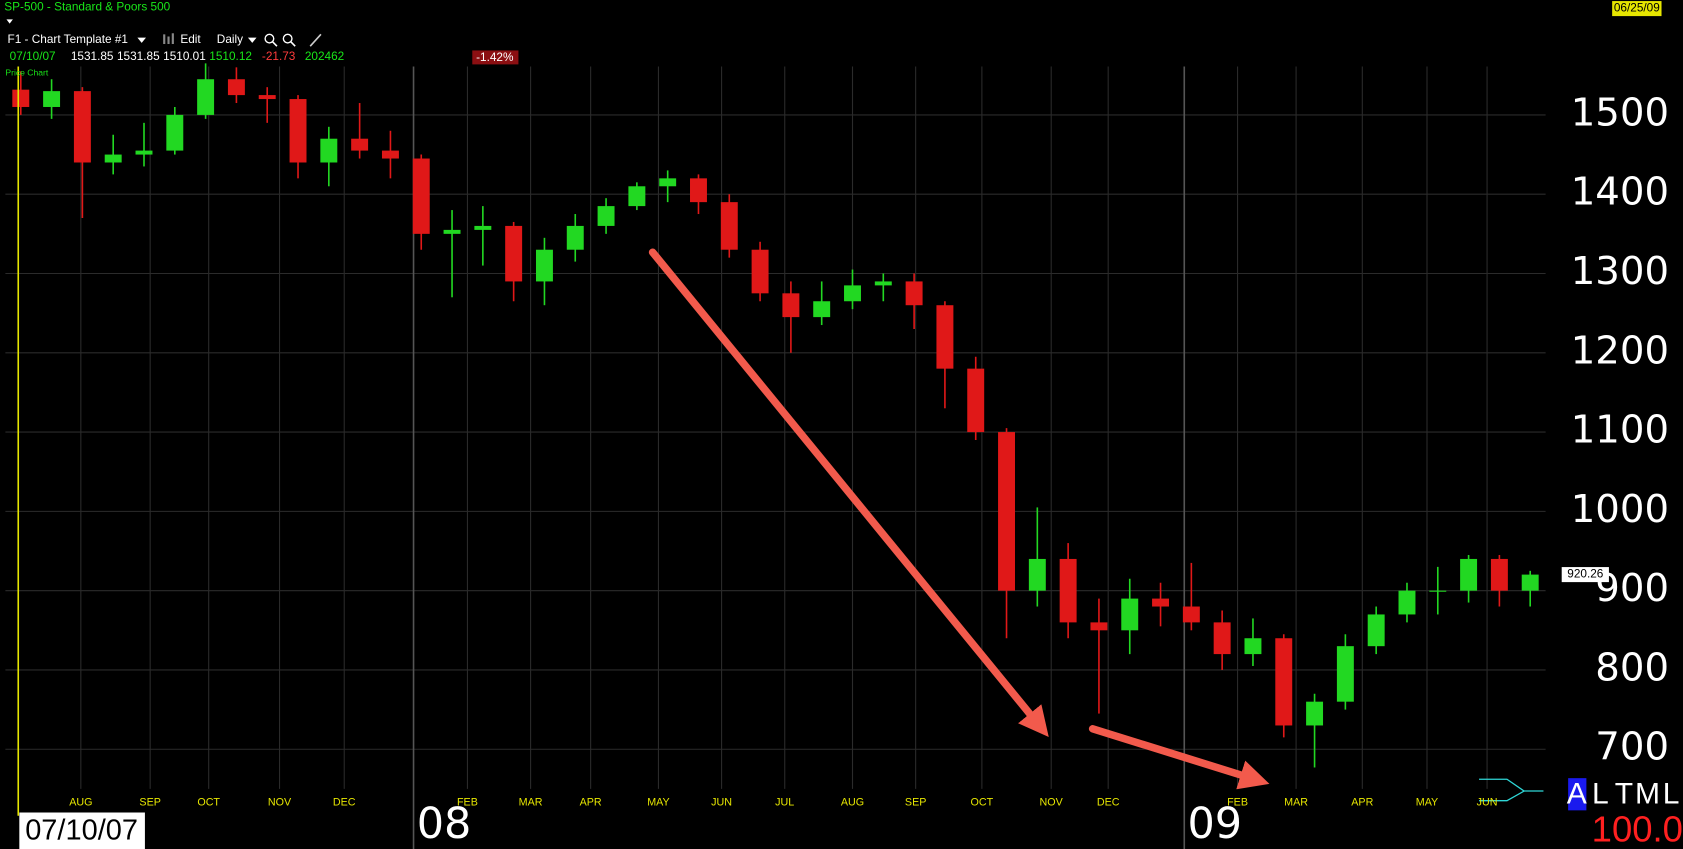 The image size is (1683, 849). What do you see at coordinates (1620, 509) in the screenshot?
I see `y-tick-label: 1000` at bounding box center [1620, 509].